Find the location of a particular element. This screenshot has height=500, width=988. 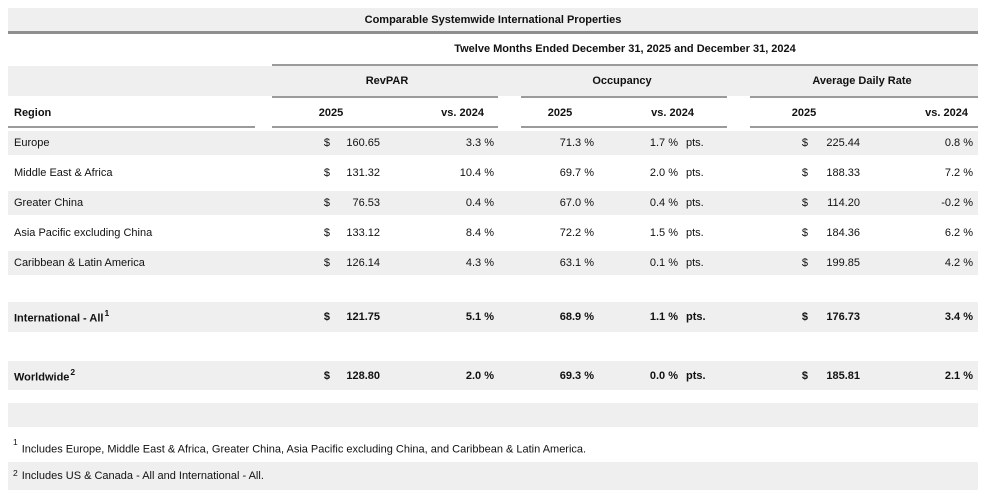

revpar-2025-value: 128.80 is located at coordinates (363, 375).